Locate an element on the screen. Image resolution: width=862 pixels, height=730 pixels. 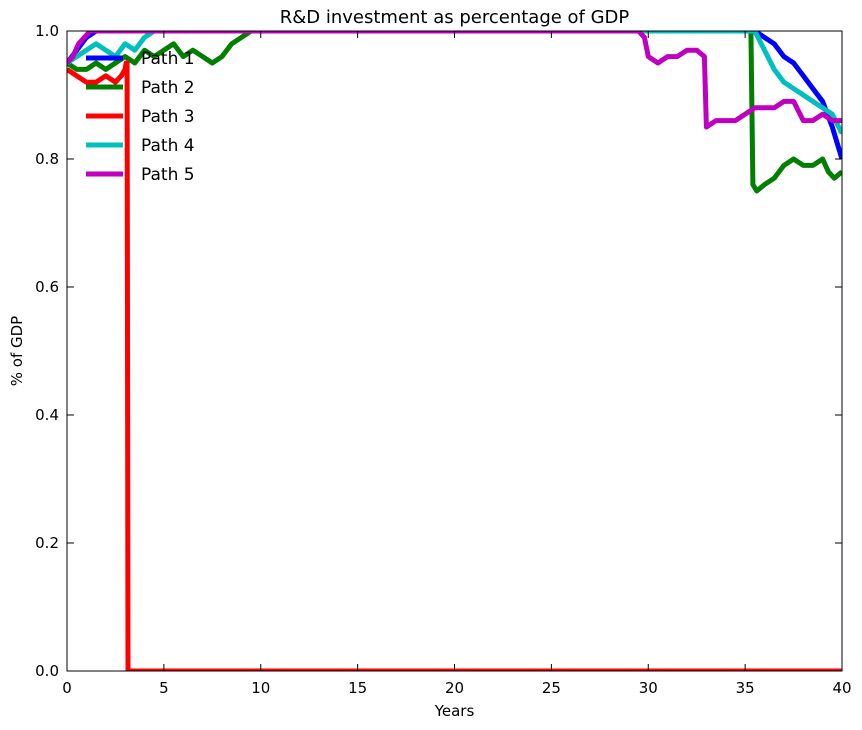
x-tick-label: 25 is located at coordinates (551, 688).